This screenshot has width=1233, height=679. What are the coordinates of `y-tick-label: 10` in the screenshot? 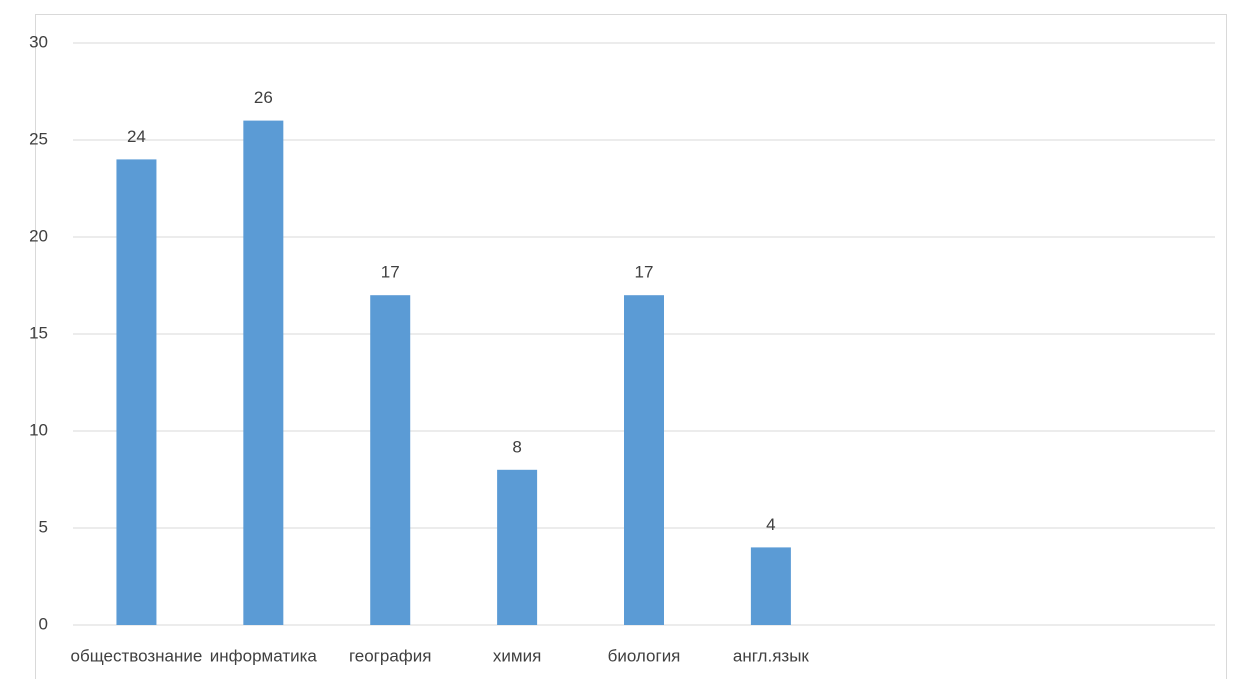 It's located at (38, 429).